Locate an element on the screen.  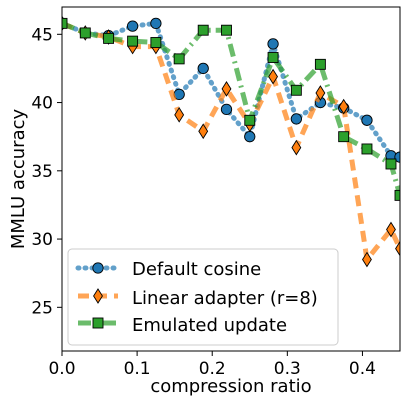
legend-label-default-cosine: Default cosine is located at coordinates (196, 269).